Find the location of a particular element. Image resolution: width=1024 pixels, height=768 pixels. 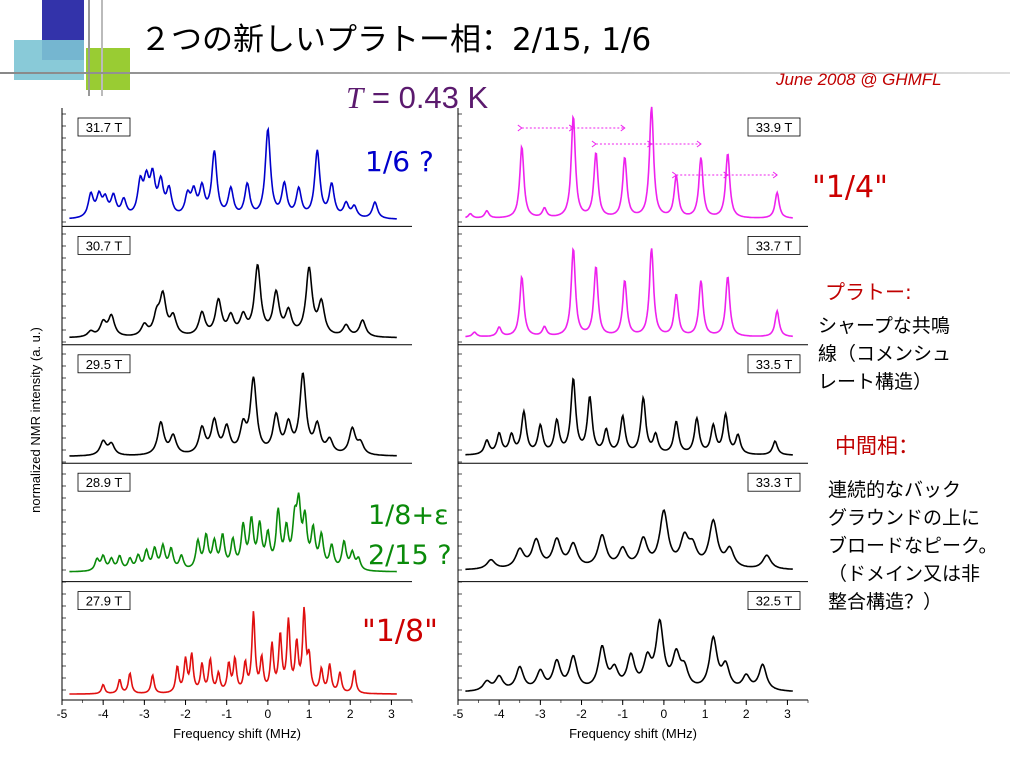

plateau-line: 線（コメンシュ is located at coordinates (885, 354).